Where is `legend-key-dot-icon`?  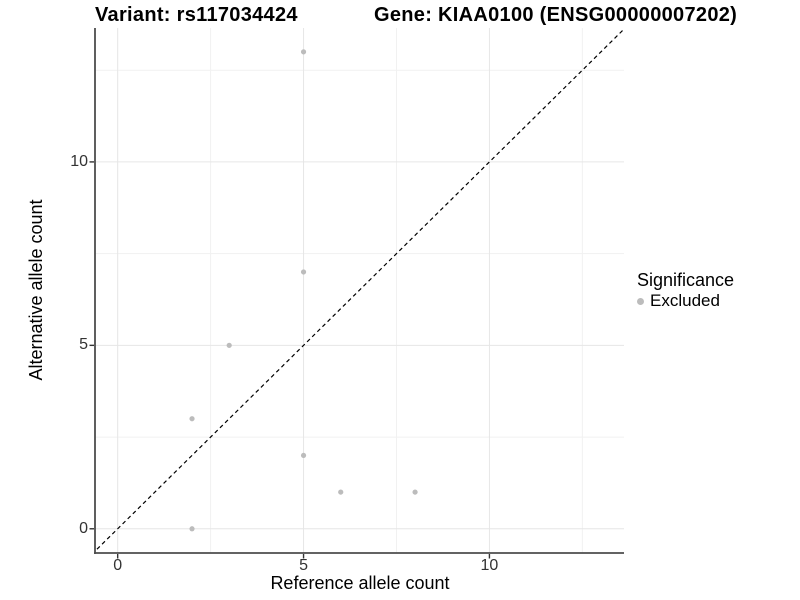
legend-key-dot-icon is located at coordinates (640, 301).